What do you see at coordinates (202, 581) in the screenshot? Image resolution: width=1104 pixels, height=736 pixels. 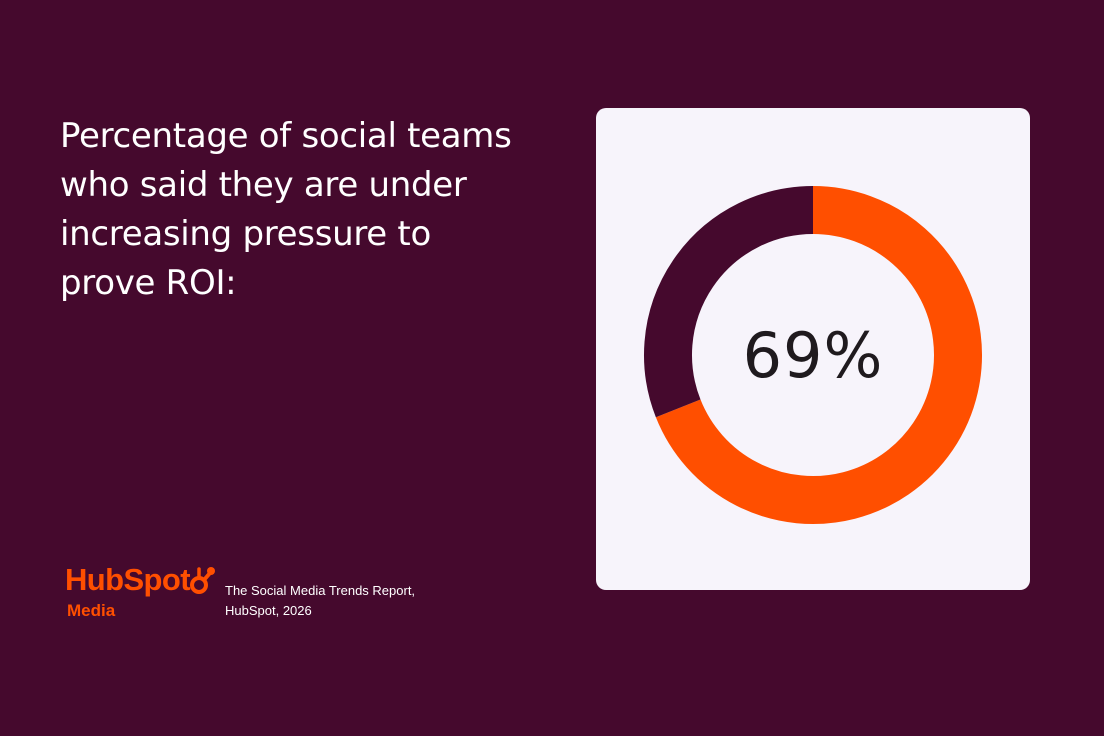 I see `sprocket-icon` at bounding box center [202, 581].